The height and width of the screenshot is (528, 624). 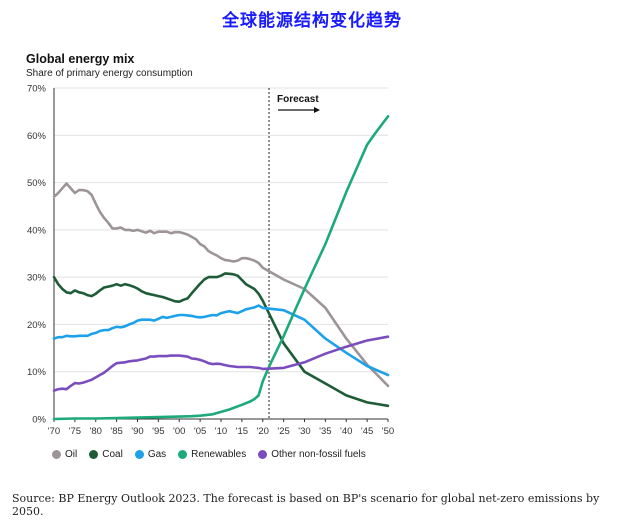 I want to click on x-tick-label: '40, so click(x=346, y=431).